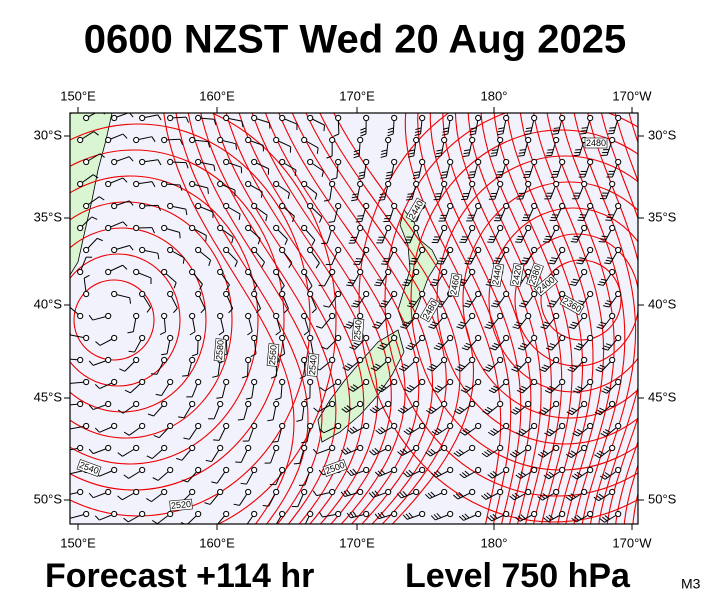  Describe the element at coordinates (518, 576) in the screenshot. I see `level-label: Level 750 hPa` at that location.